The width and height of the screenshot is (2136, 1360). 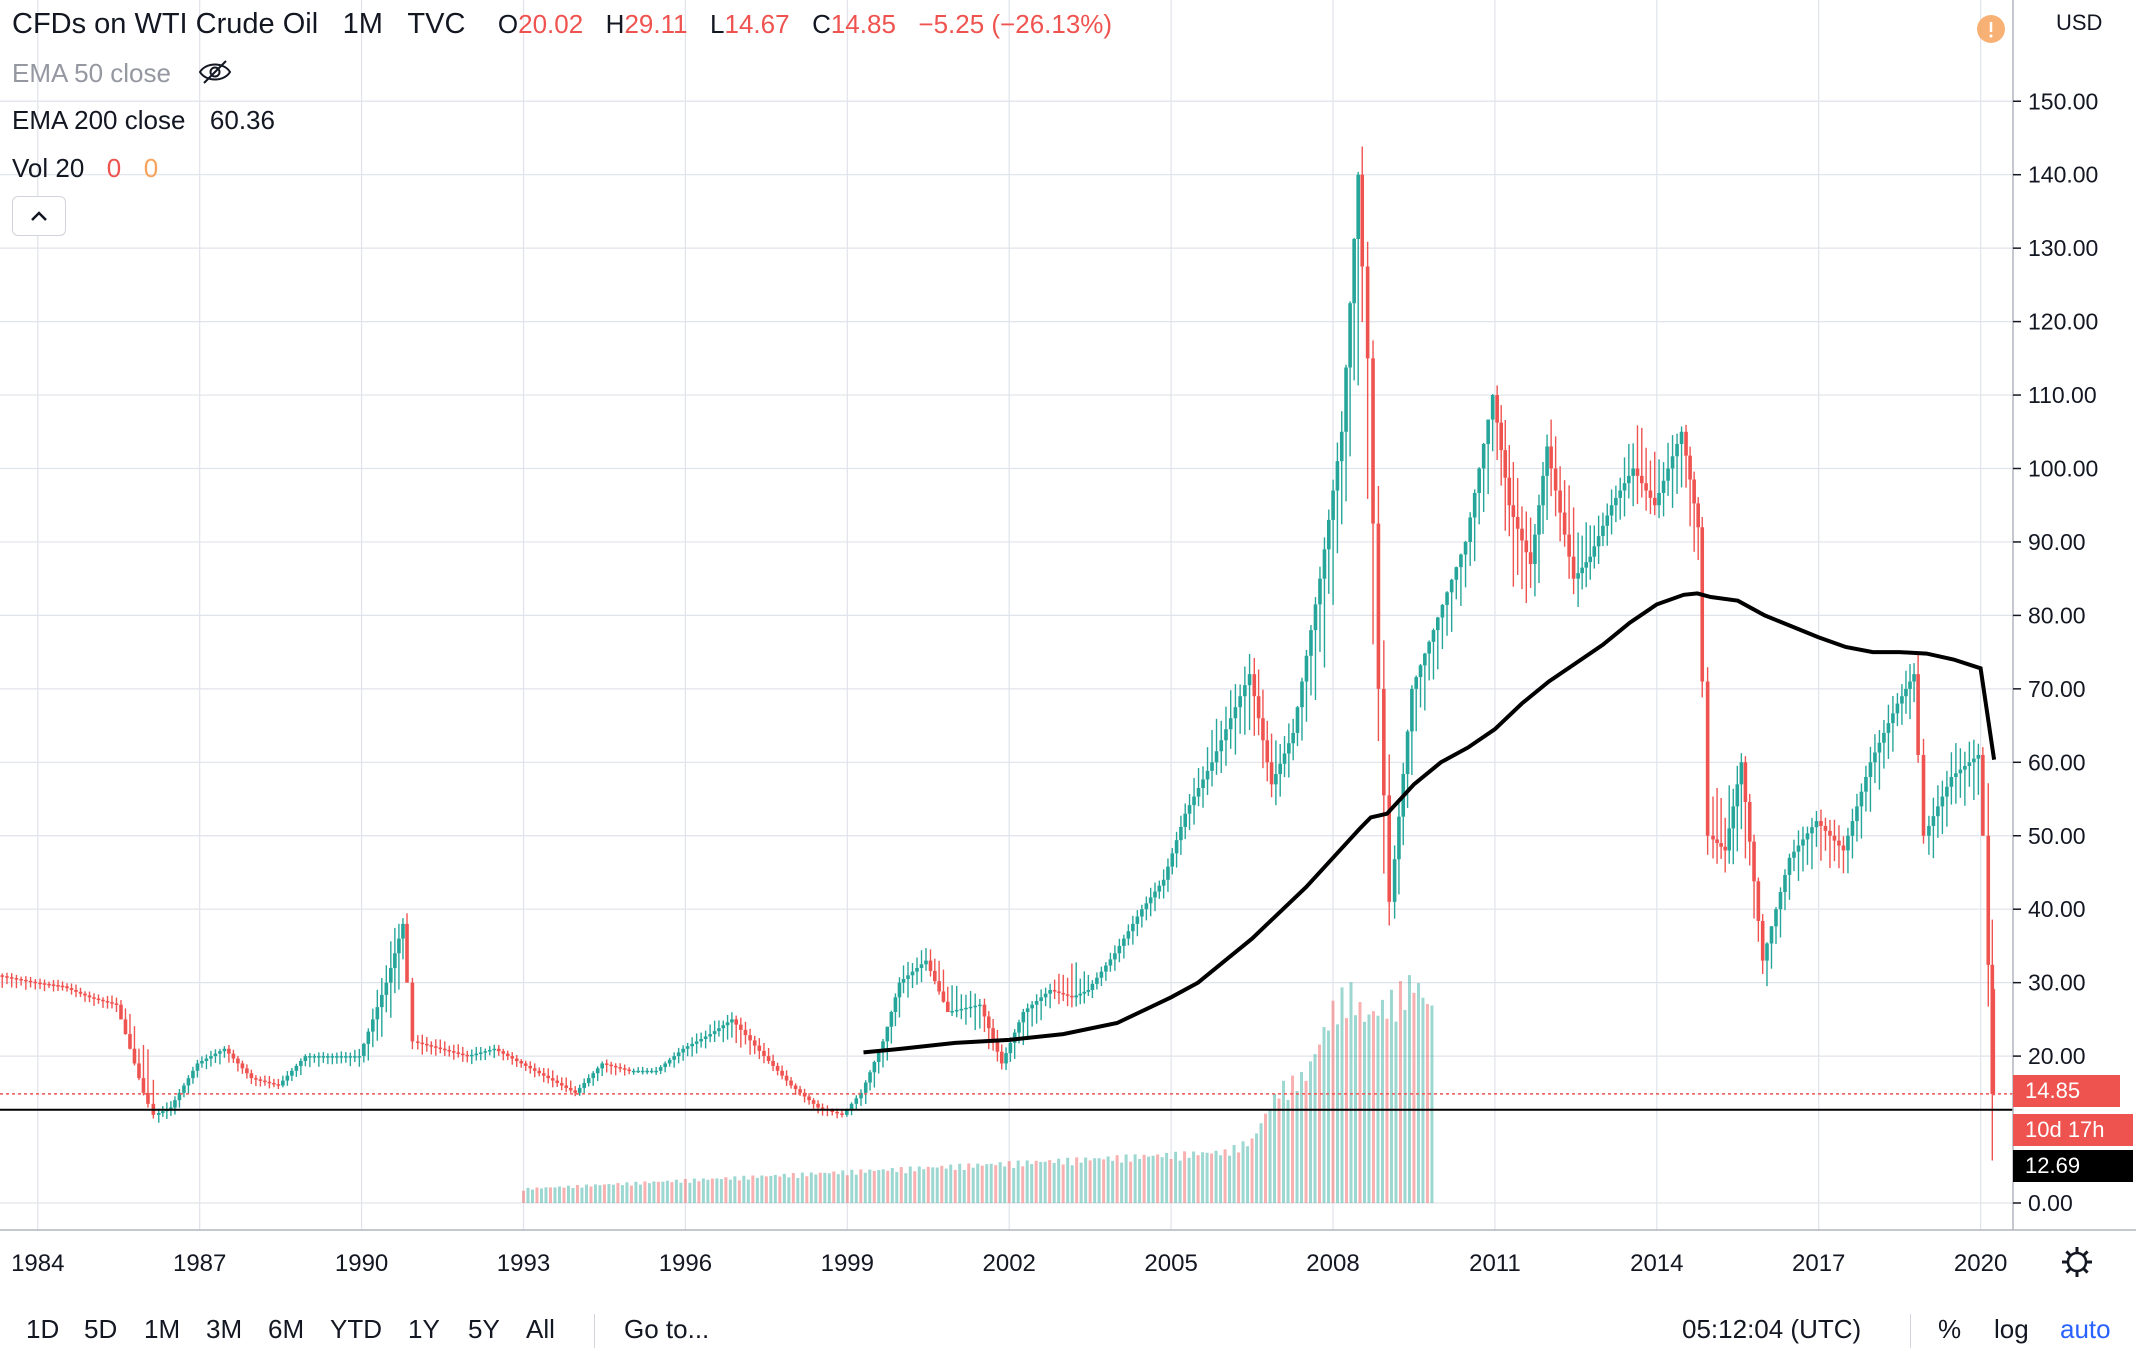 I want to click on volume-label: Vol 20, so click(x=48, y=168).